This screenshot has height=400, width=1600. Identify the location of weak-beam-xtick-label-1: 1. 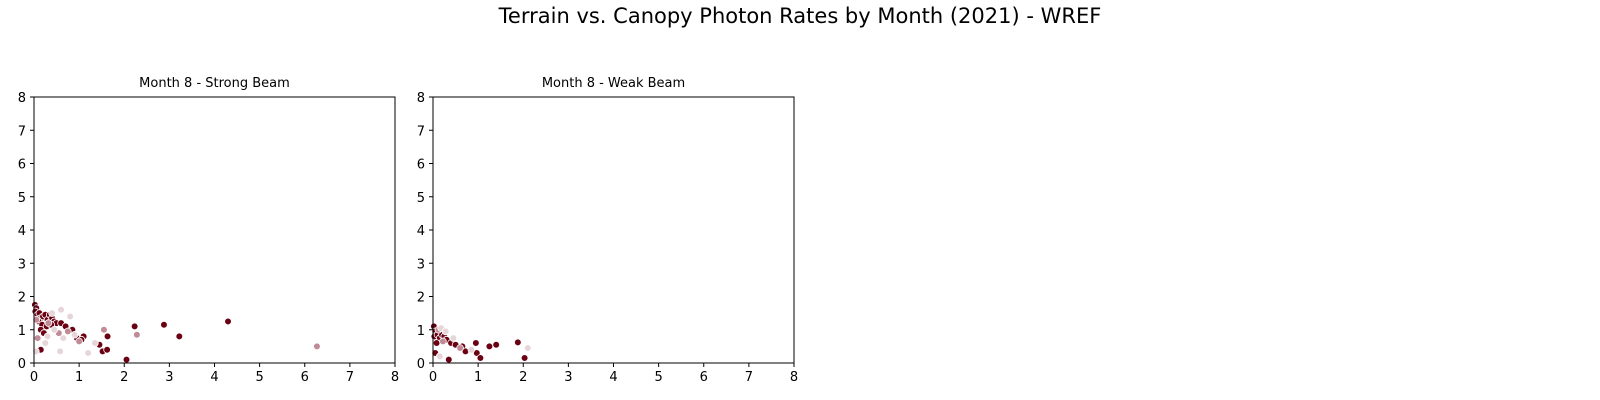
(478, 377).